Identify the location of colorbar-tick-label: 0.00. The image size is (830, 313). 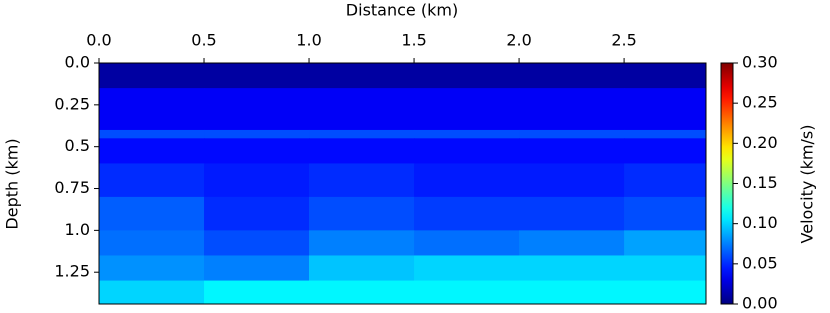
(760, 303).